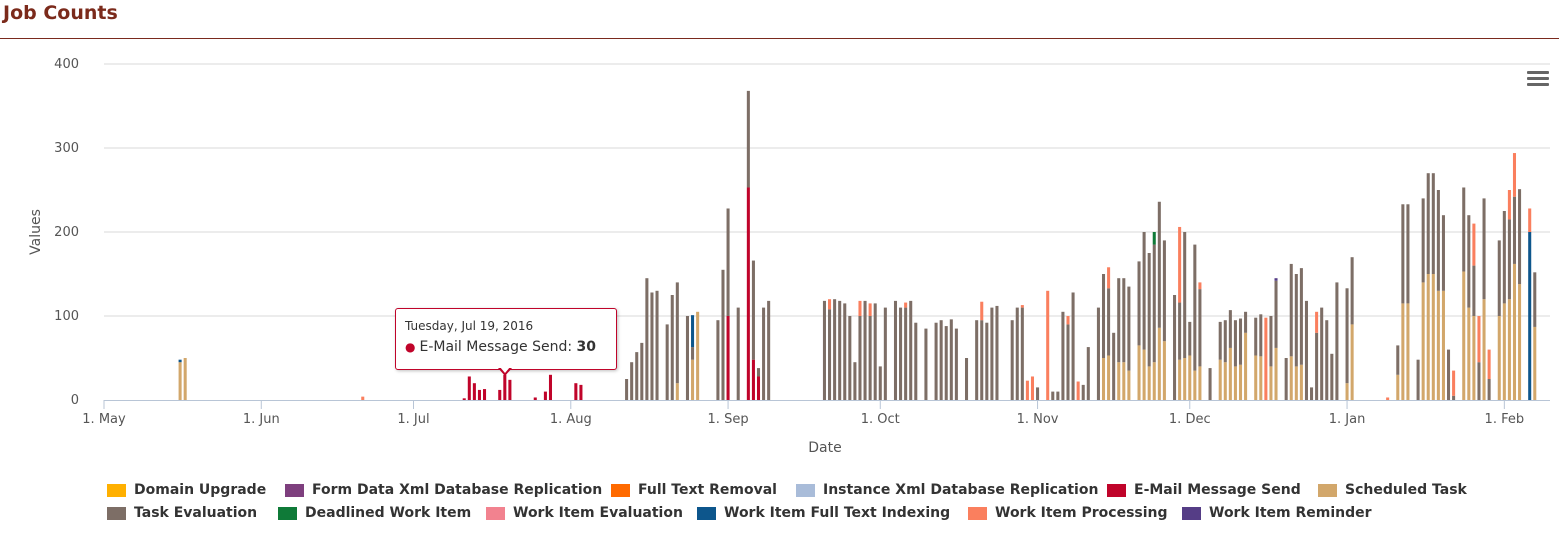 The width and height of the screenshot is (1559, 535). I want to click on legend-item: Work Item Full Text Indexing, so click(823, 513).